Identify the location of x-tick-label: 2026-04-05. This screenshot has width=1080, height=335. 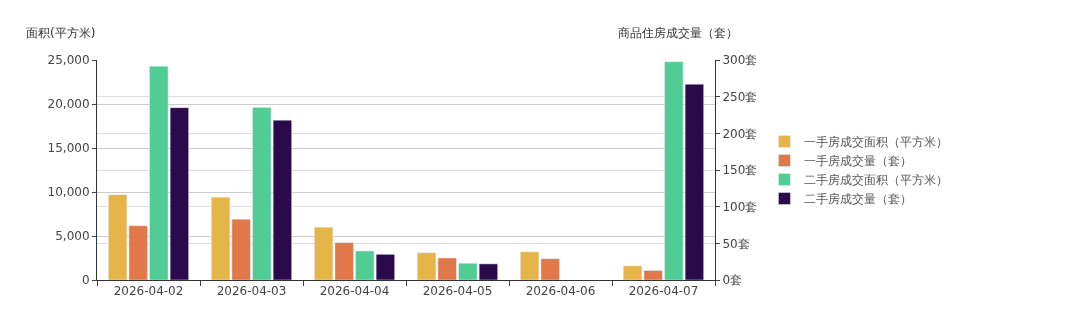
(457, 291).